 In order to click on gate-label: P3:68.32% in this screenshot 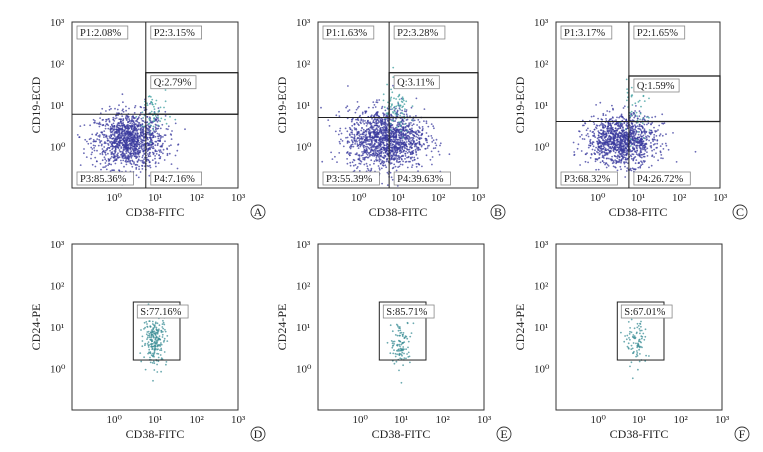, I will do `click(587, 179)`.